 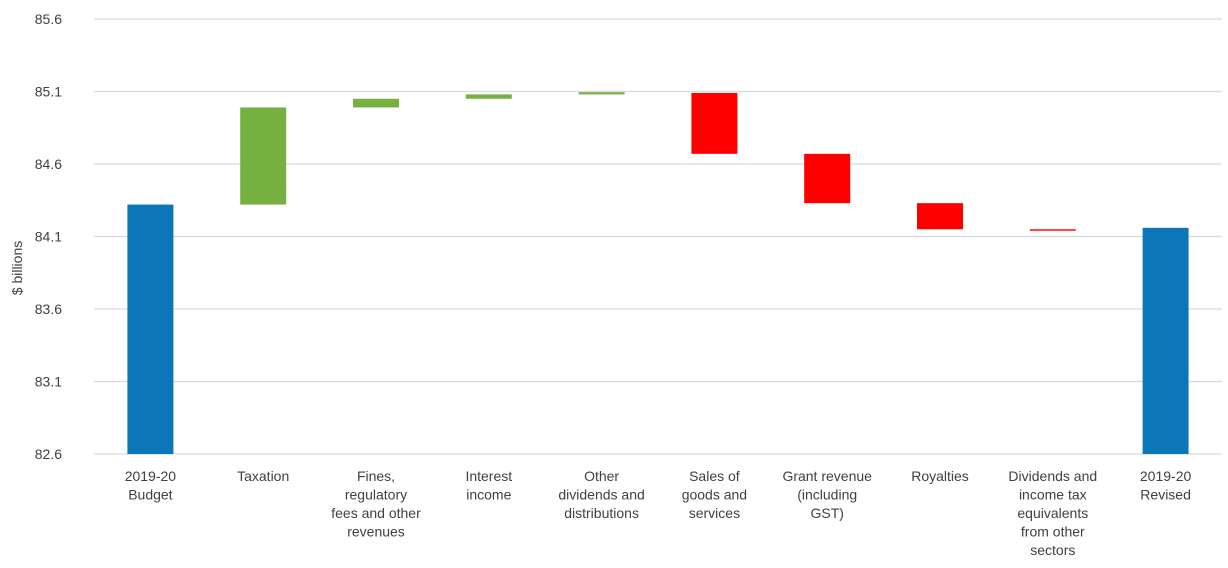 I want to click on x-category-label-line: goods and, so click(x=714, y=495).